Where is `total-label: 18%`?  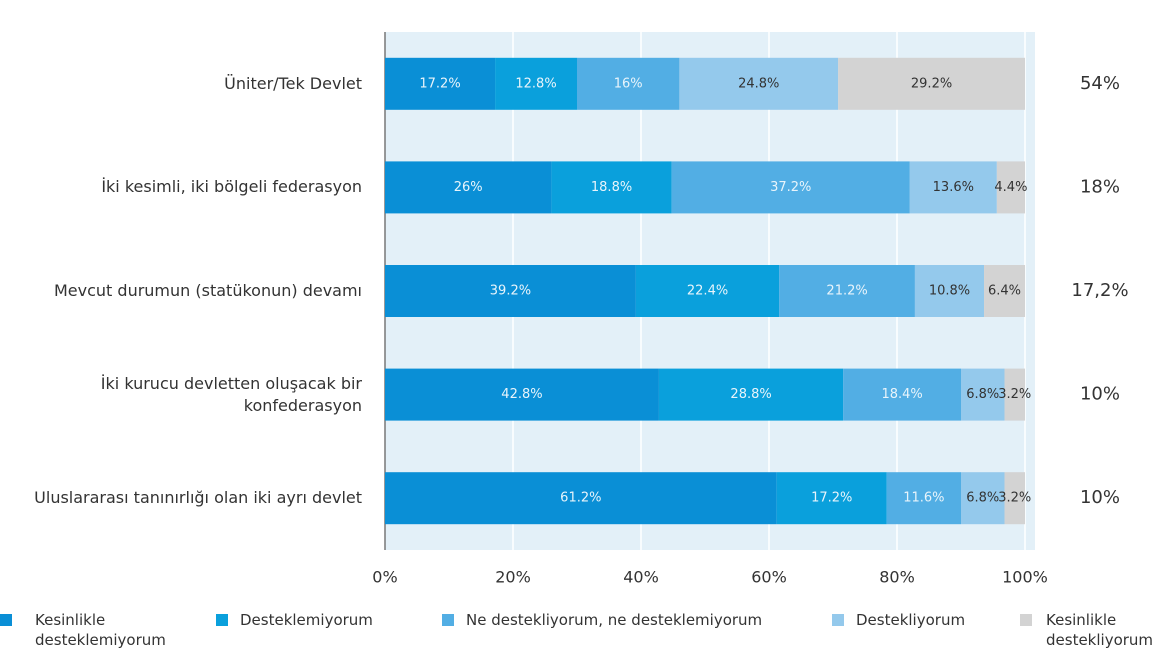 total-label: 18% is located at coordinates (1100, 186).